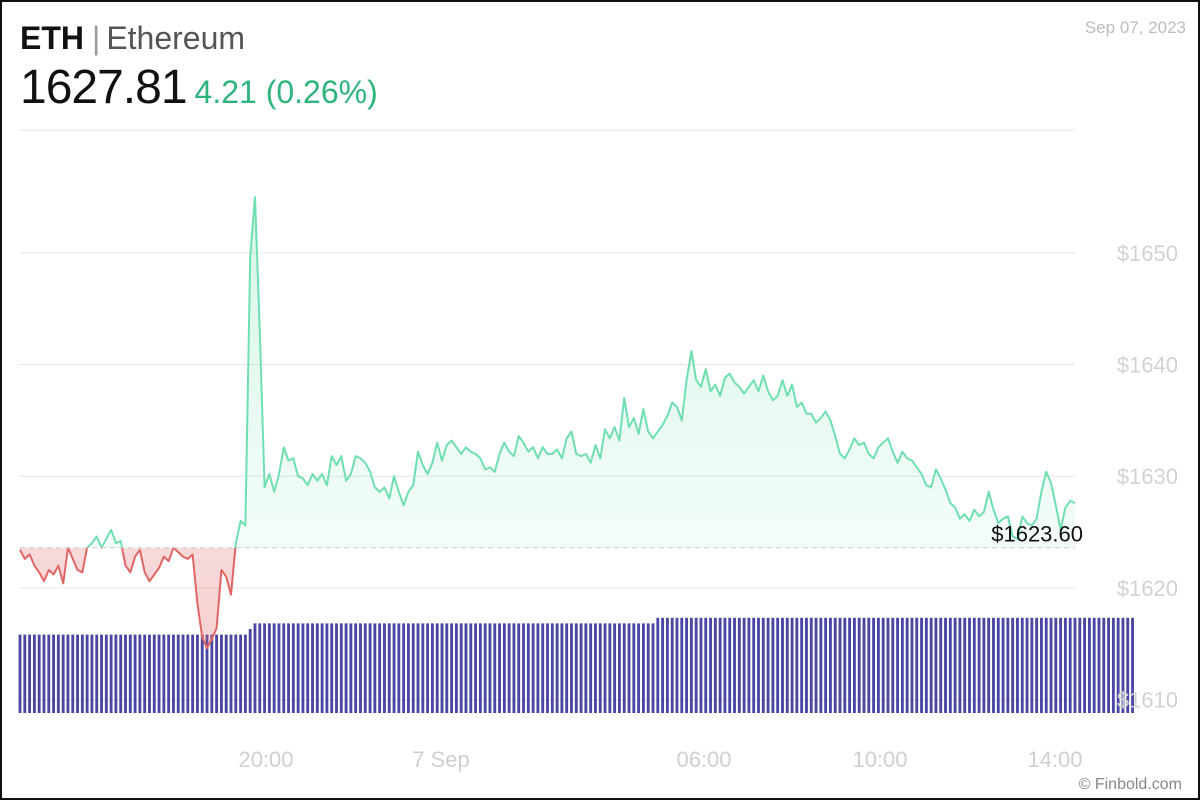 This screenshot has height=800, width=1200. Describe the element at coordinates (1147, 588) in the screenshot. I see `y-tick-label: $1620` at that location.